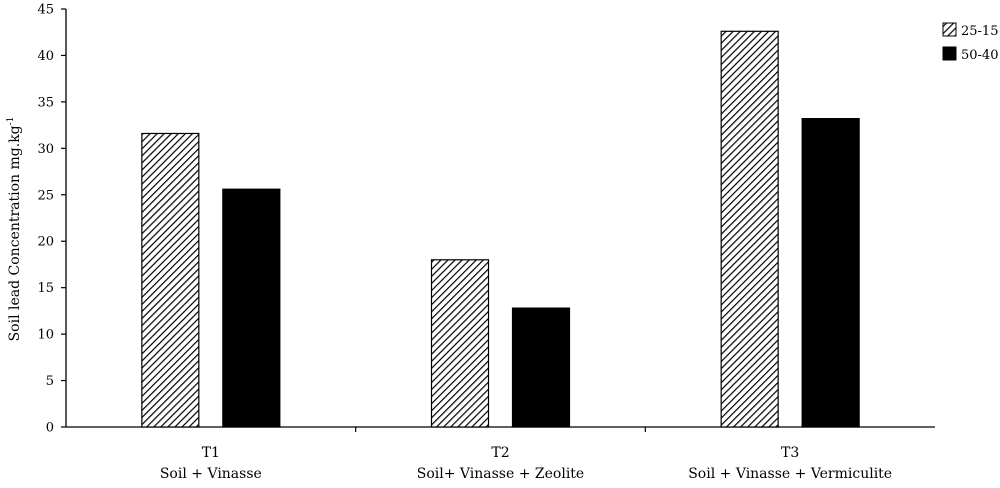 This screenshot has width=1000, height=488. Describe the element at coordinates (211, 474) in the screenshot. I see `category-name-label: Soil + Vinasse` at that location.